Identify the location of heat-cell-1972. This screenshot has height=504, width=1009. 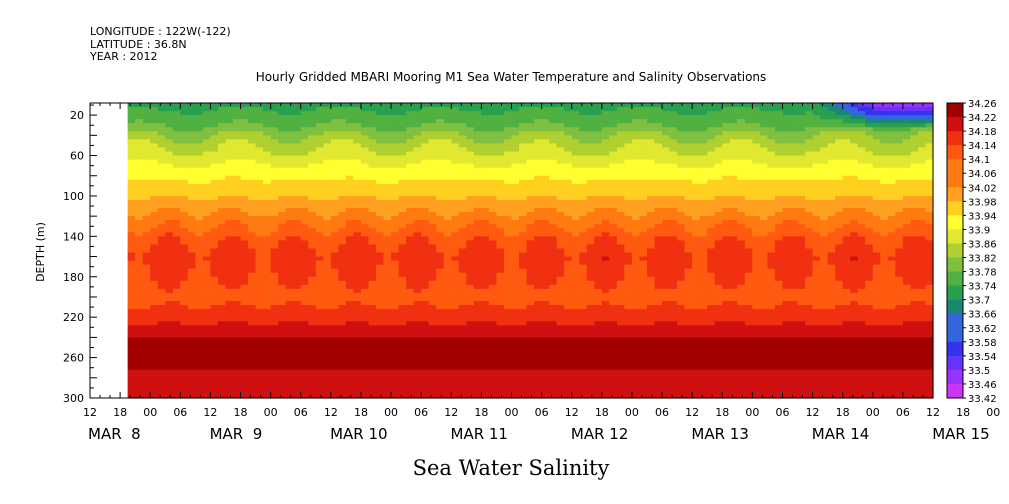
(334, 109).